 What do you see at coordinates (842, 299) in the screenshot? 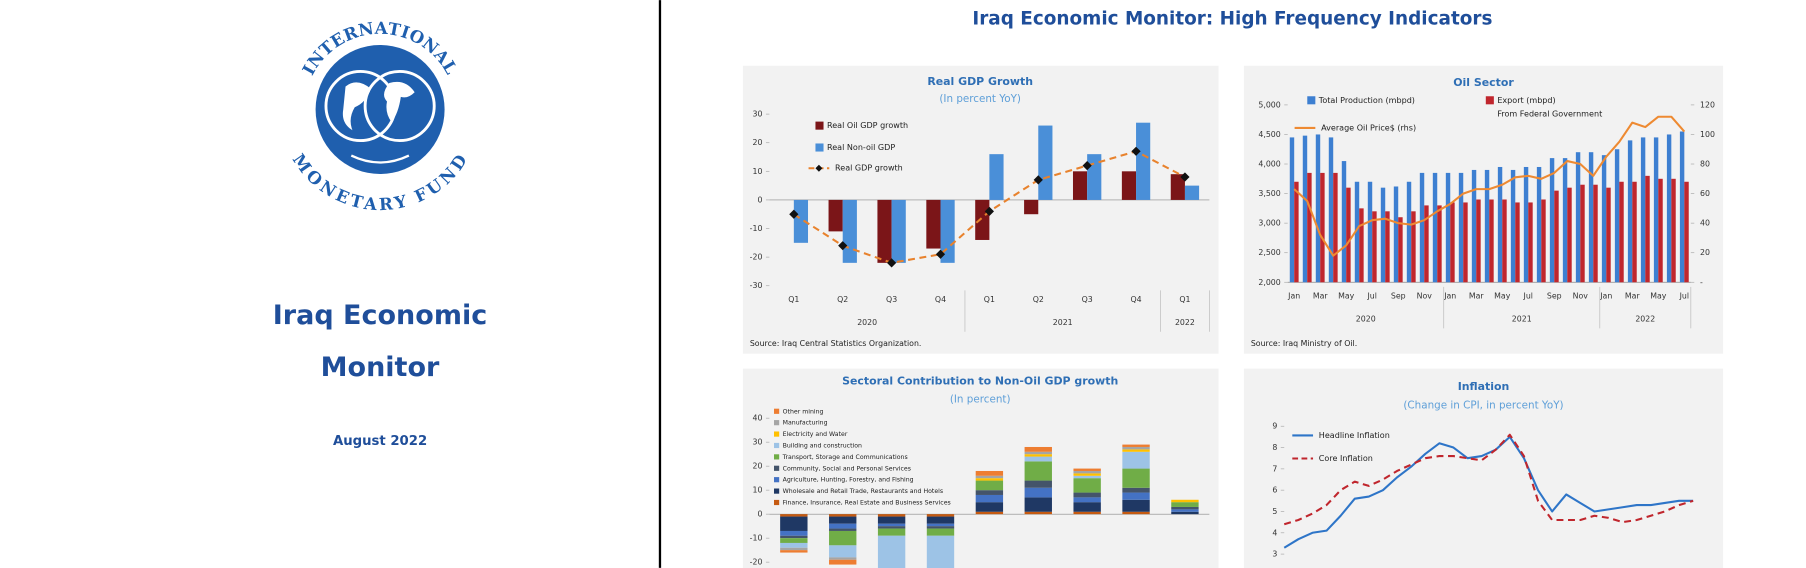
I see `x-tick-label: Q2` at bounding box center [842, 299].